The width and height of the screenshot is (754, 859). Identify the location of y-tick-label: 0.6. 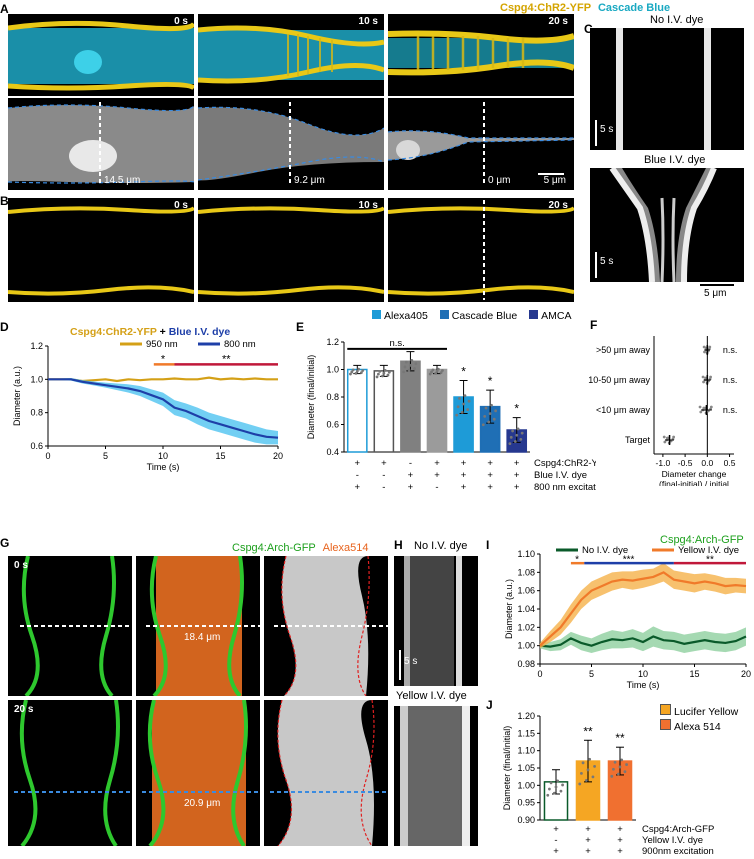
(332, 425).